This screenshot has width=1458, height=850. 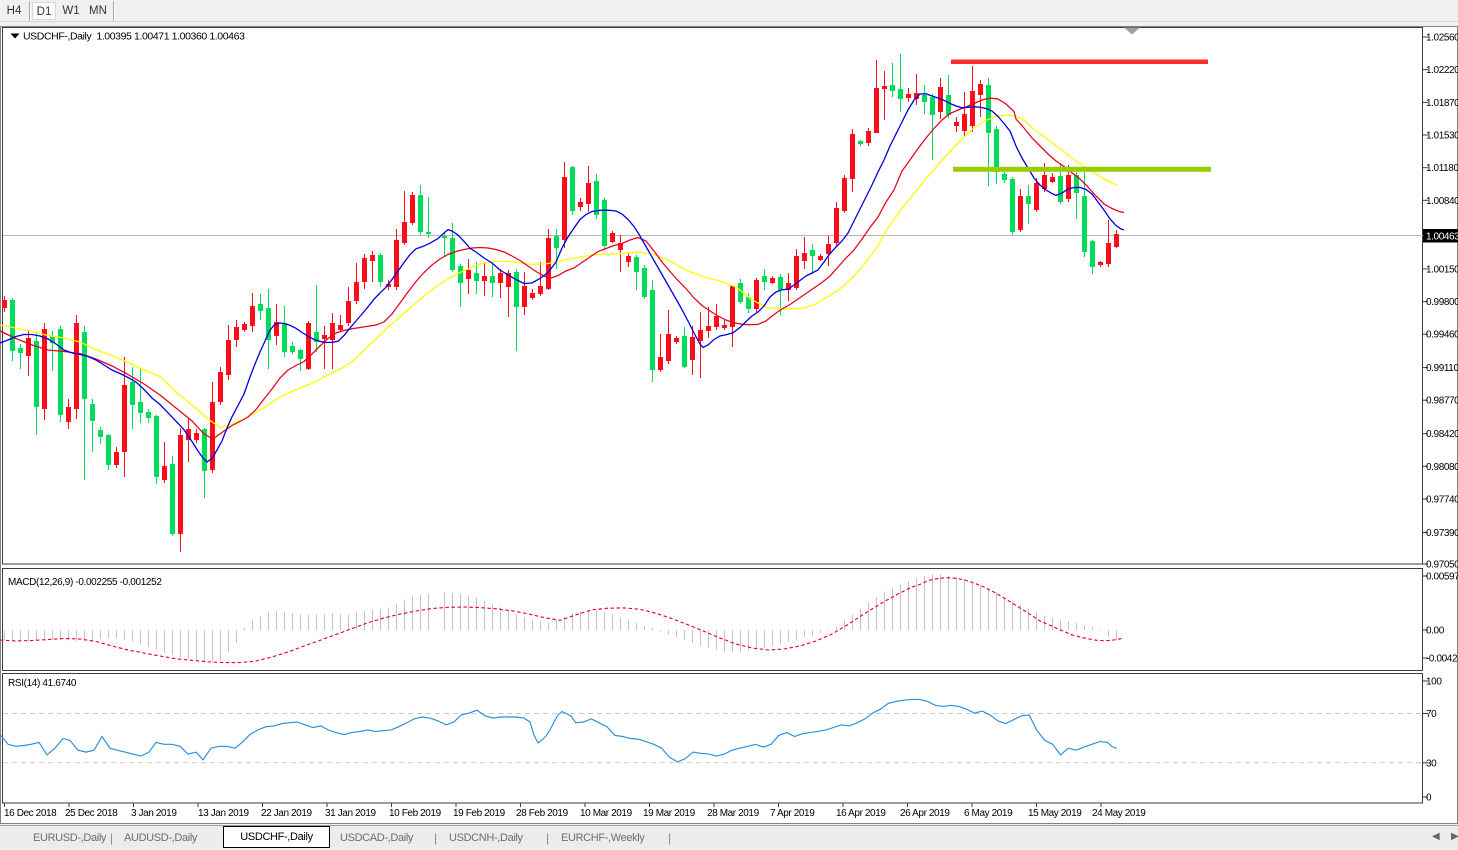 I want to click on svg-text: 6 May 2019, so click(x=988, y=813).